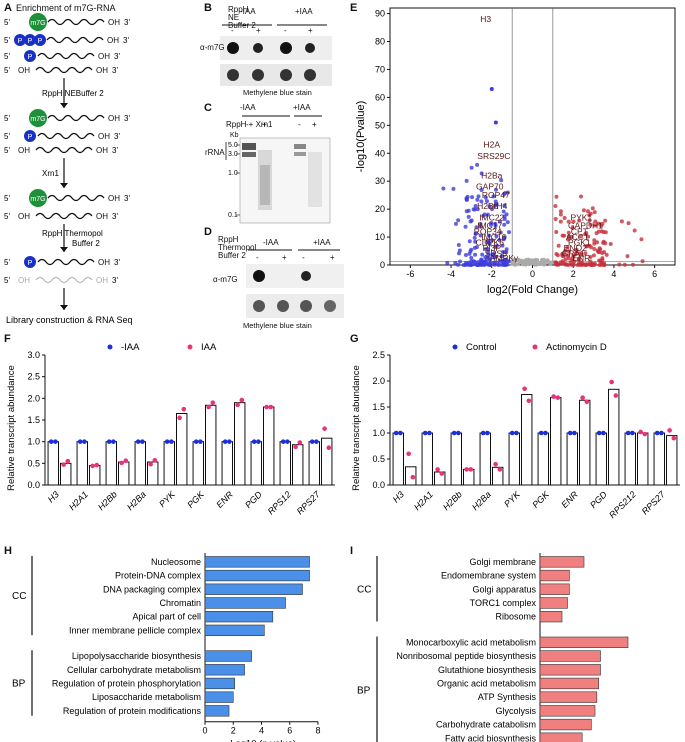 This screenshot has height=742, width=685. I want to click on gene-label: CPT, so click(579, 231).